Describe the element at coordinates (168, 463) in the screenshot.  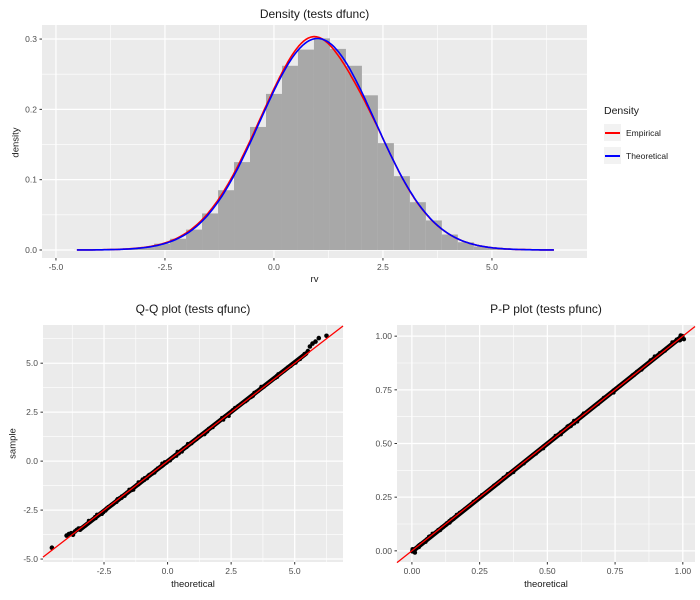
I see `axis-ticks` at that location.